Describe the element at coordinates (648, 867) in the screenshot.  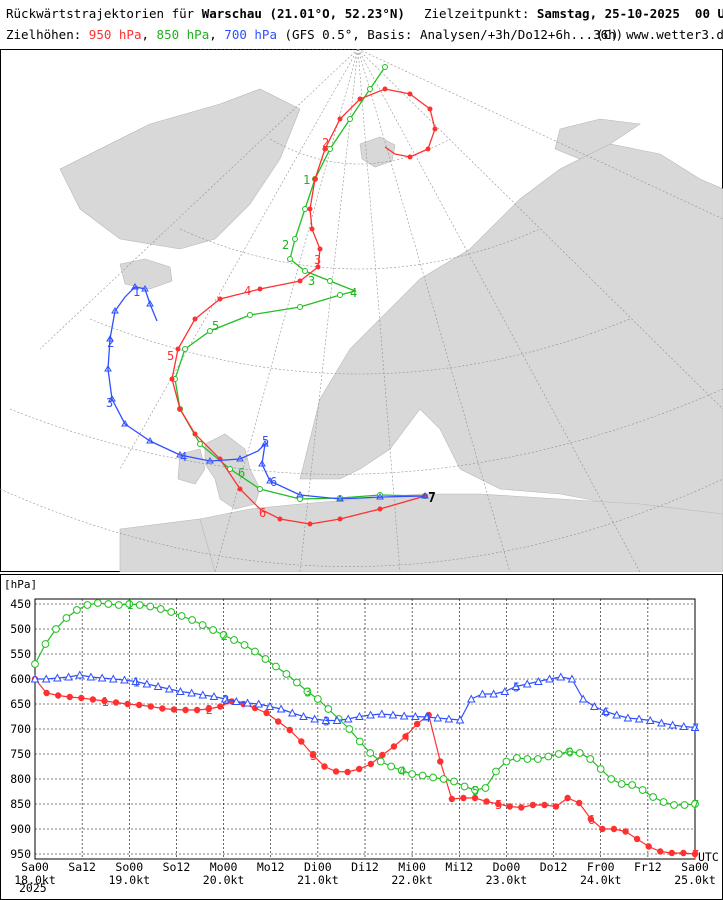
I see `x-tick-label-top: Fr12` at that location.